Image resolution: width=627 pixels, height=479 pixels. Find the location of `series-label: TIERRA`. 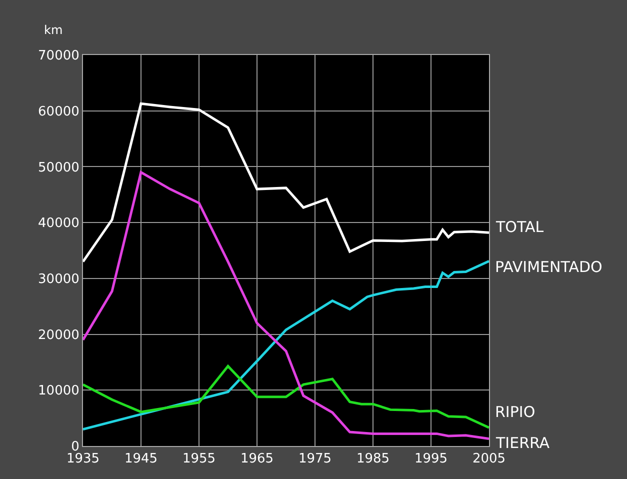

series-label: TIERRA is located at coordinates (522, 443).